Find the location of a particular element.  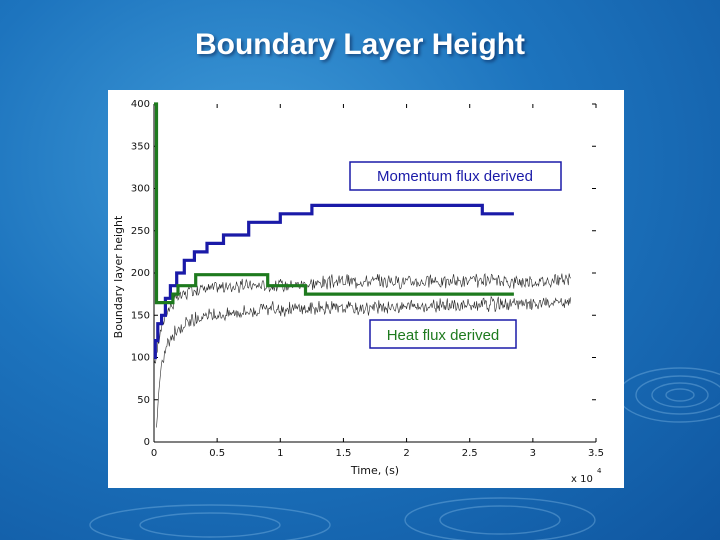

x-tick-label: 3 is located at coordinates (533, 453).